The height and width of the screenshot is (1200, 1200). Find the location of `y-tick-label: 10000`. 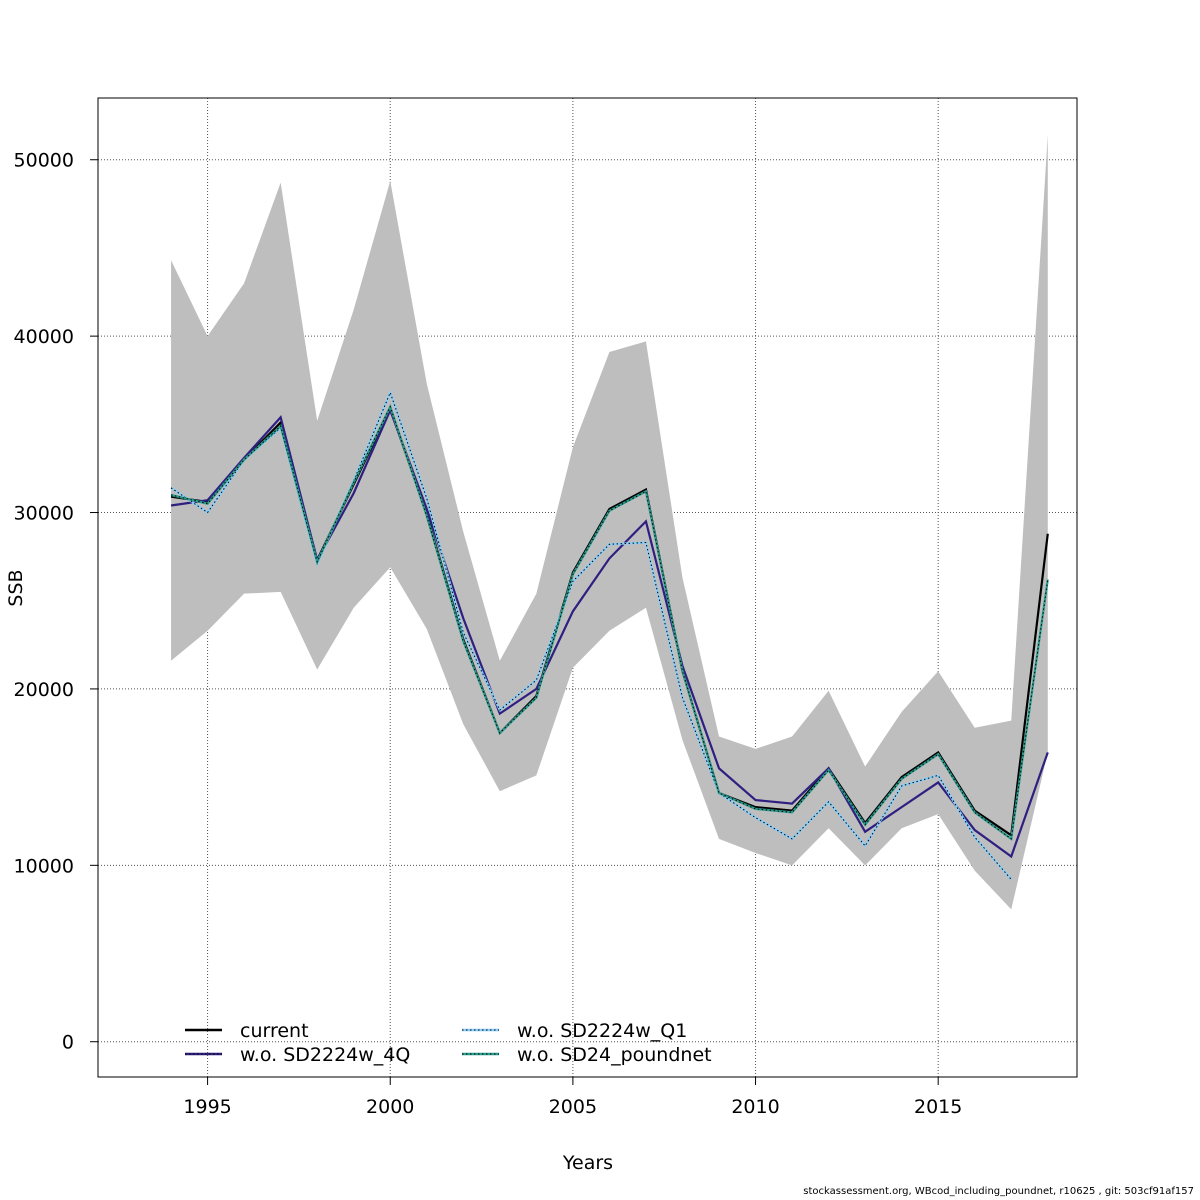

y-tick-label: 10000 is located at coordinates (44, 866).